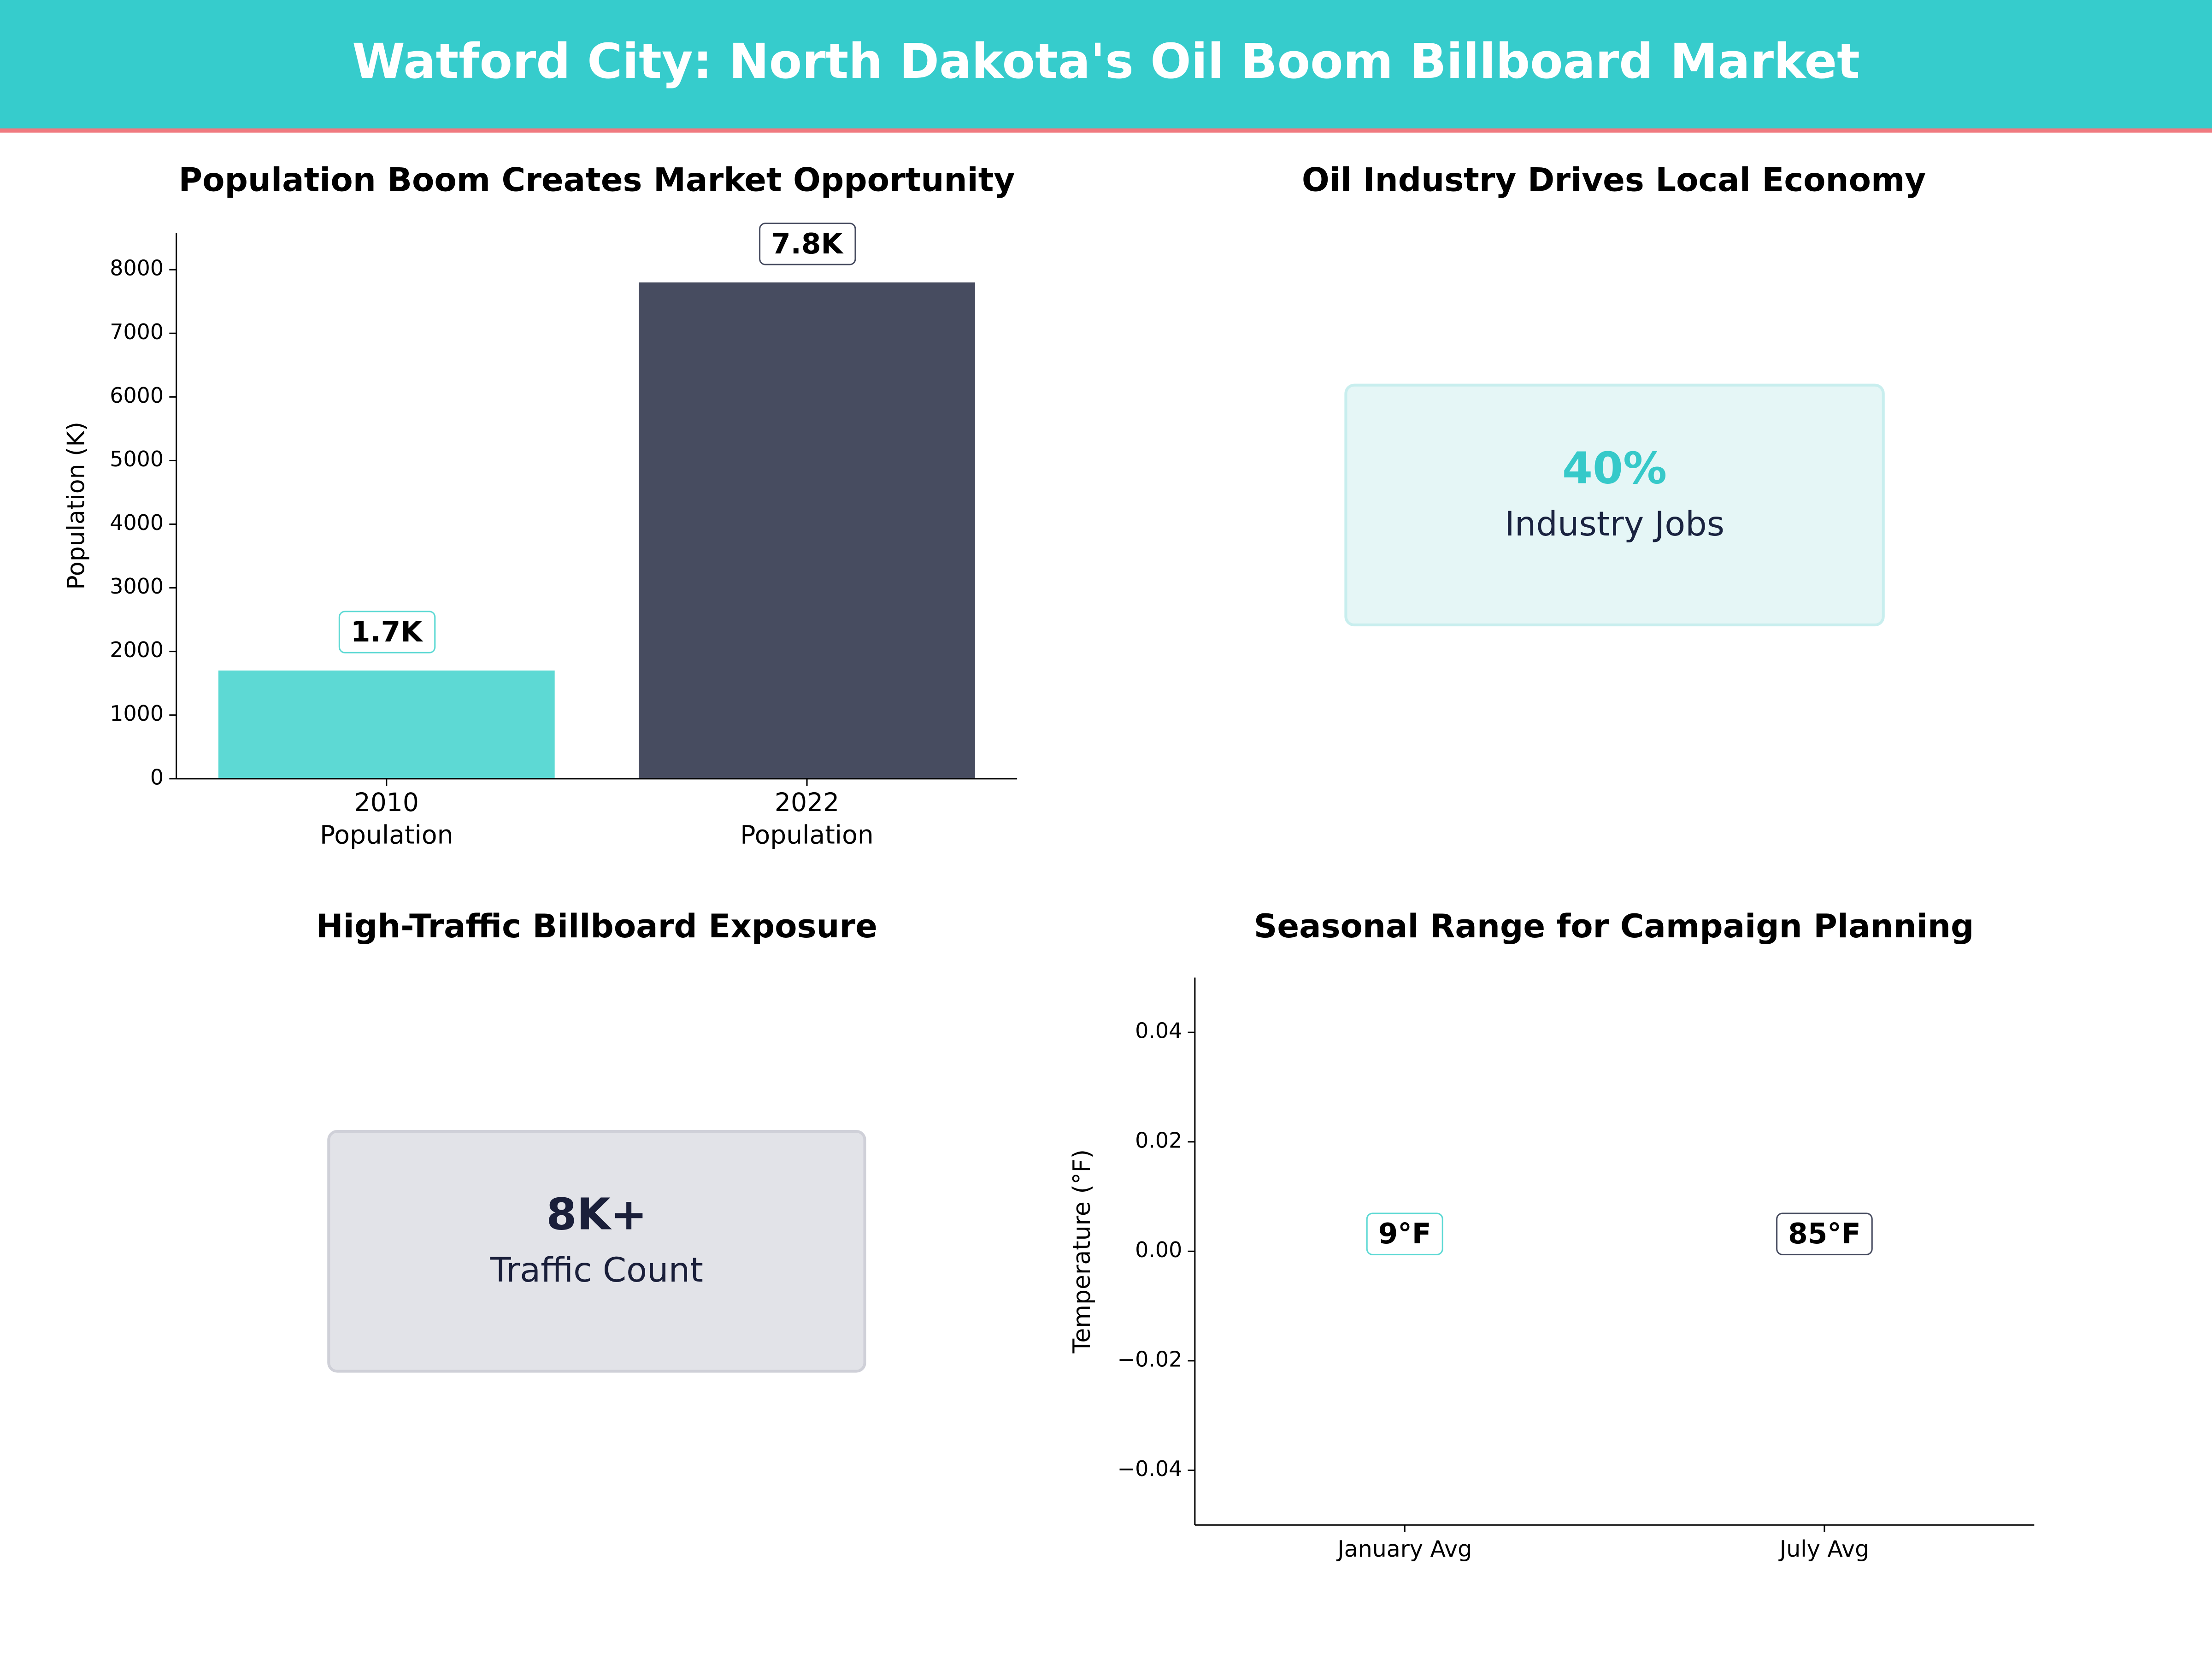  I want to click on kpi-label: Traffic Count, so click(596, 1270).